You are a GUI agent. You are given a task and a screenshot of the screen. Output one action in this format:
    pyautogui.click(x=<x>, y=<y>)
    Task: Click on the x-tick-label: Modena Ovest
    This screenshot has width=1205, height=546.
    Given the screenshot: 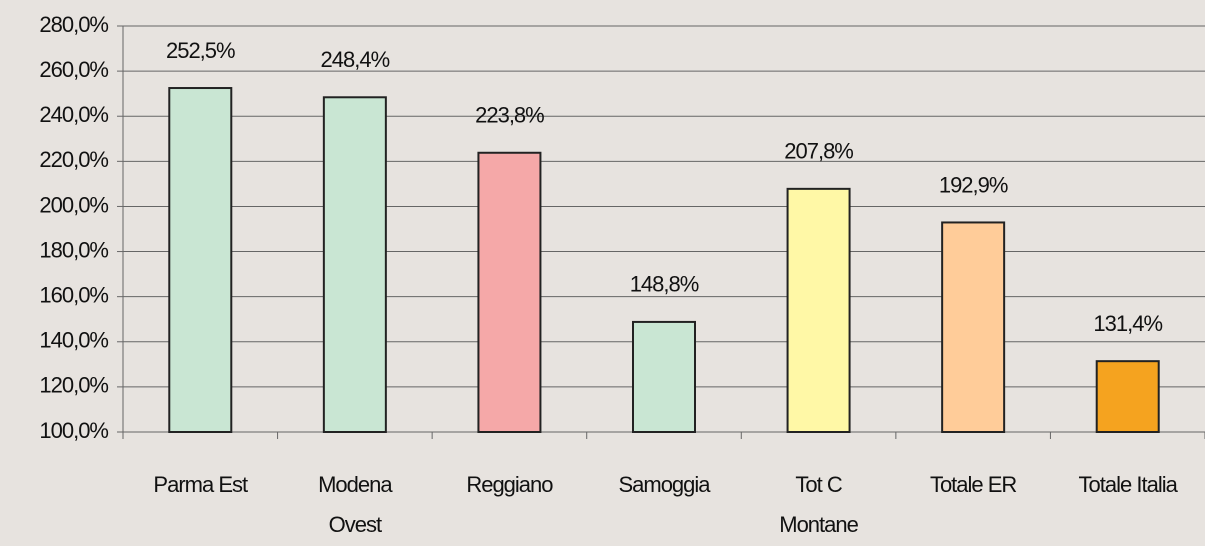 What is the action you would take?
    pyautogui.click(x=355, y=504)
    